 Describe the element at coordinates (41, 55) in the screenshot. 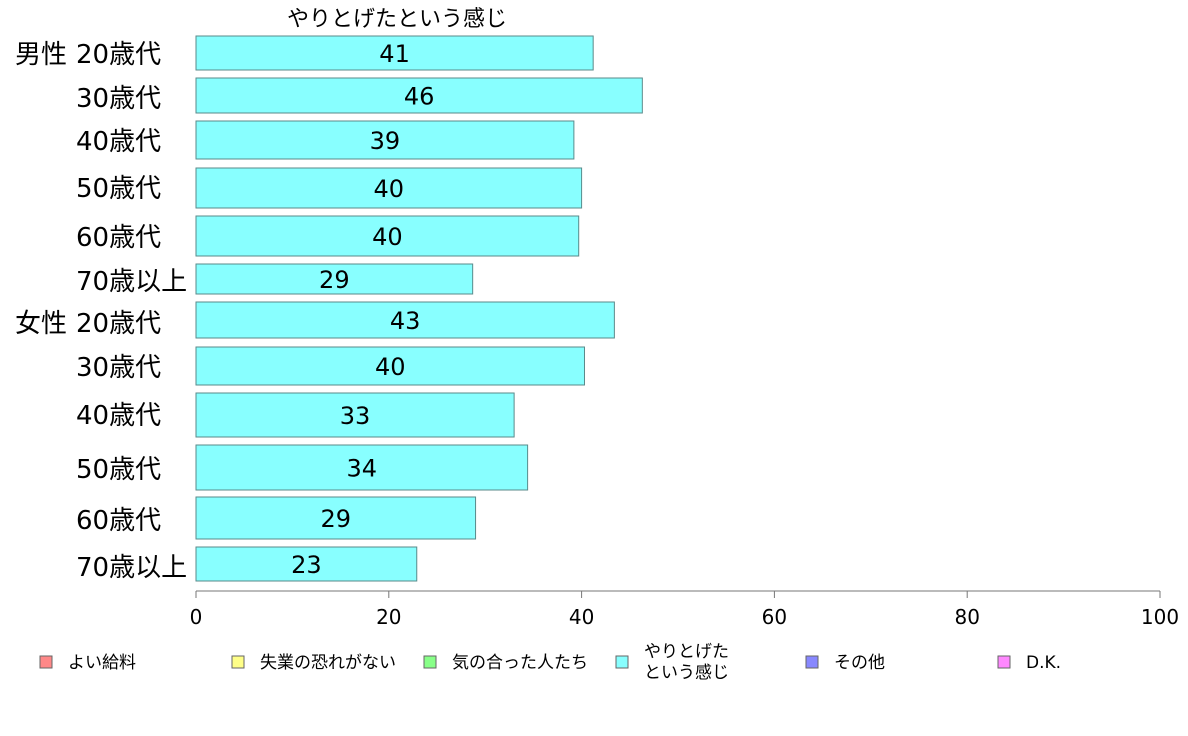

I see `group-label: 男性` at that location.